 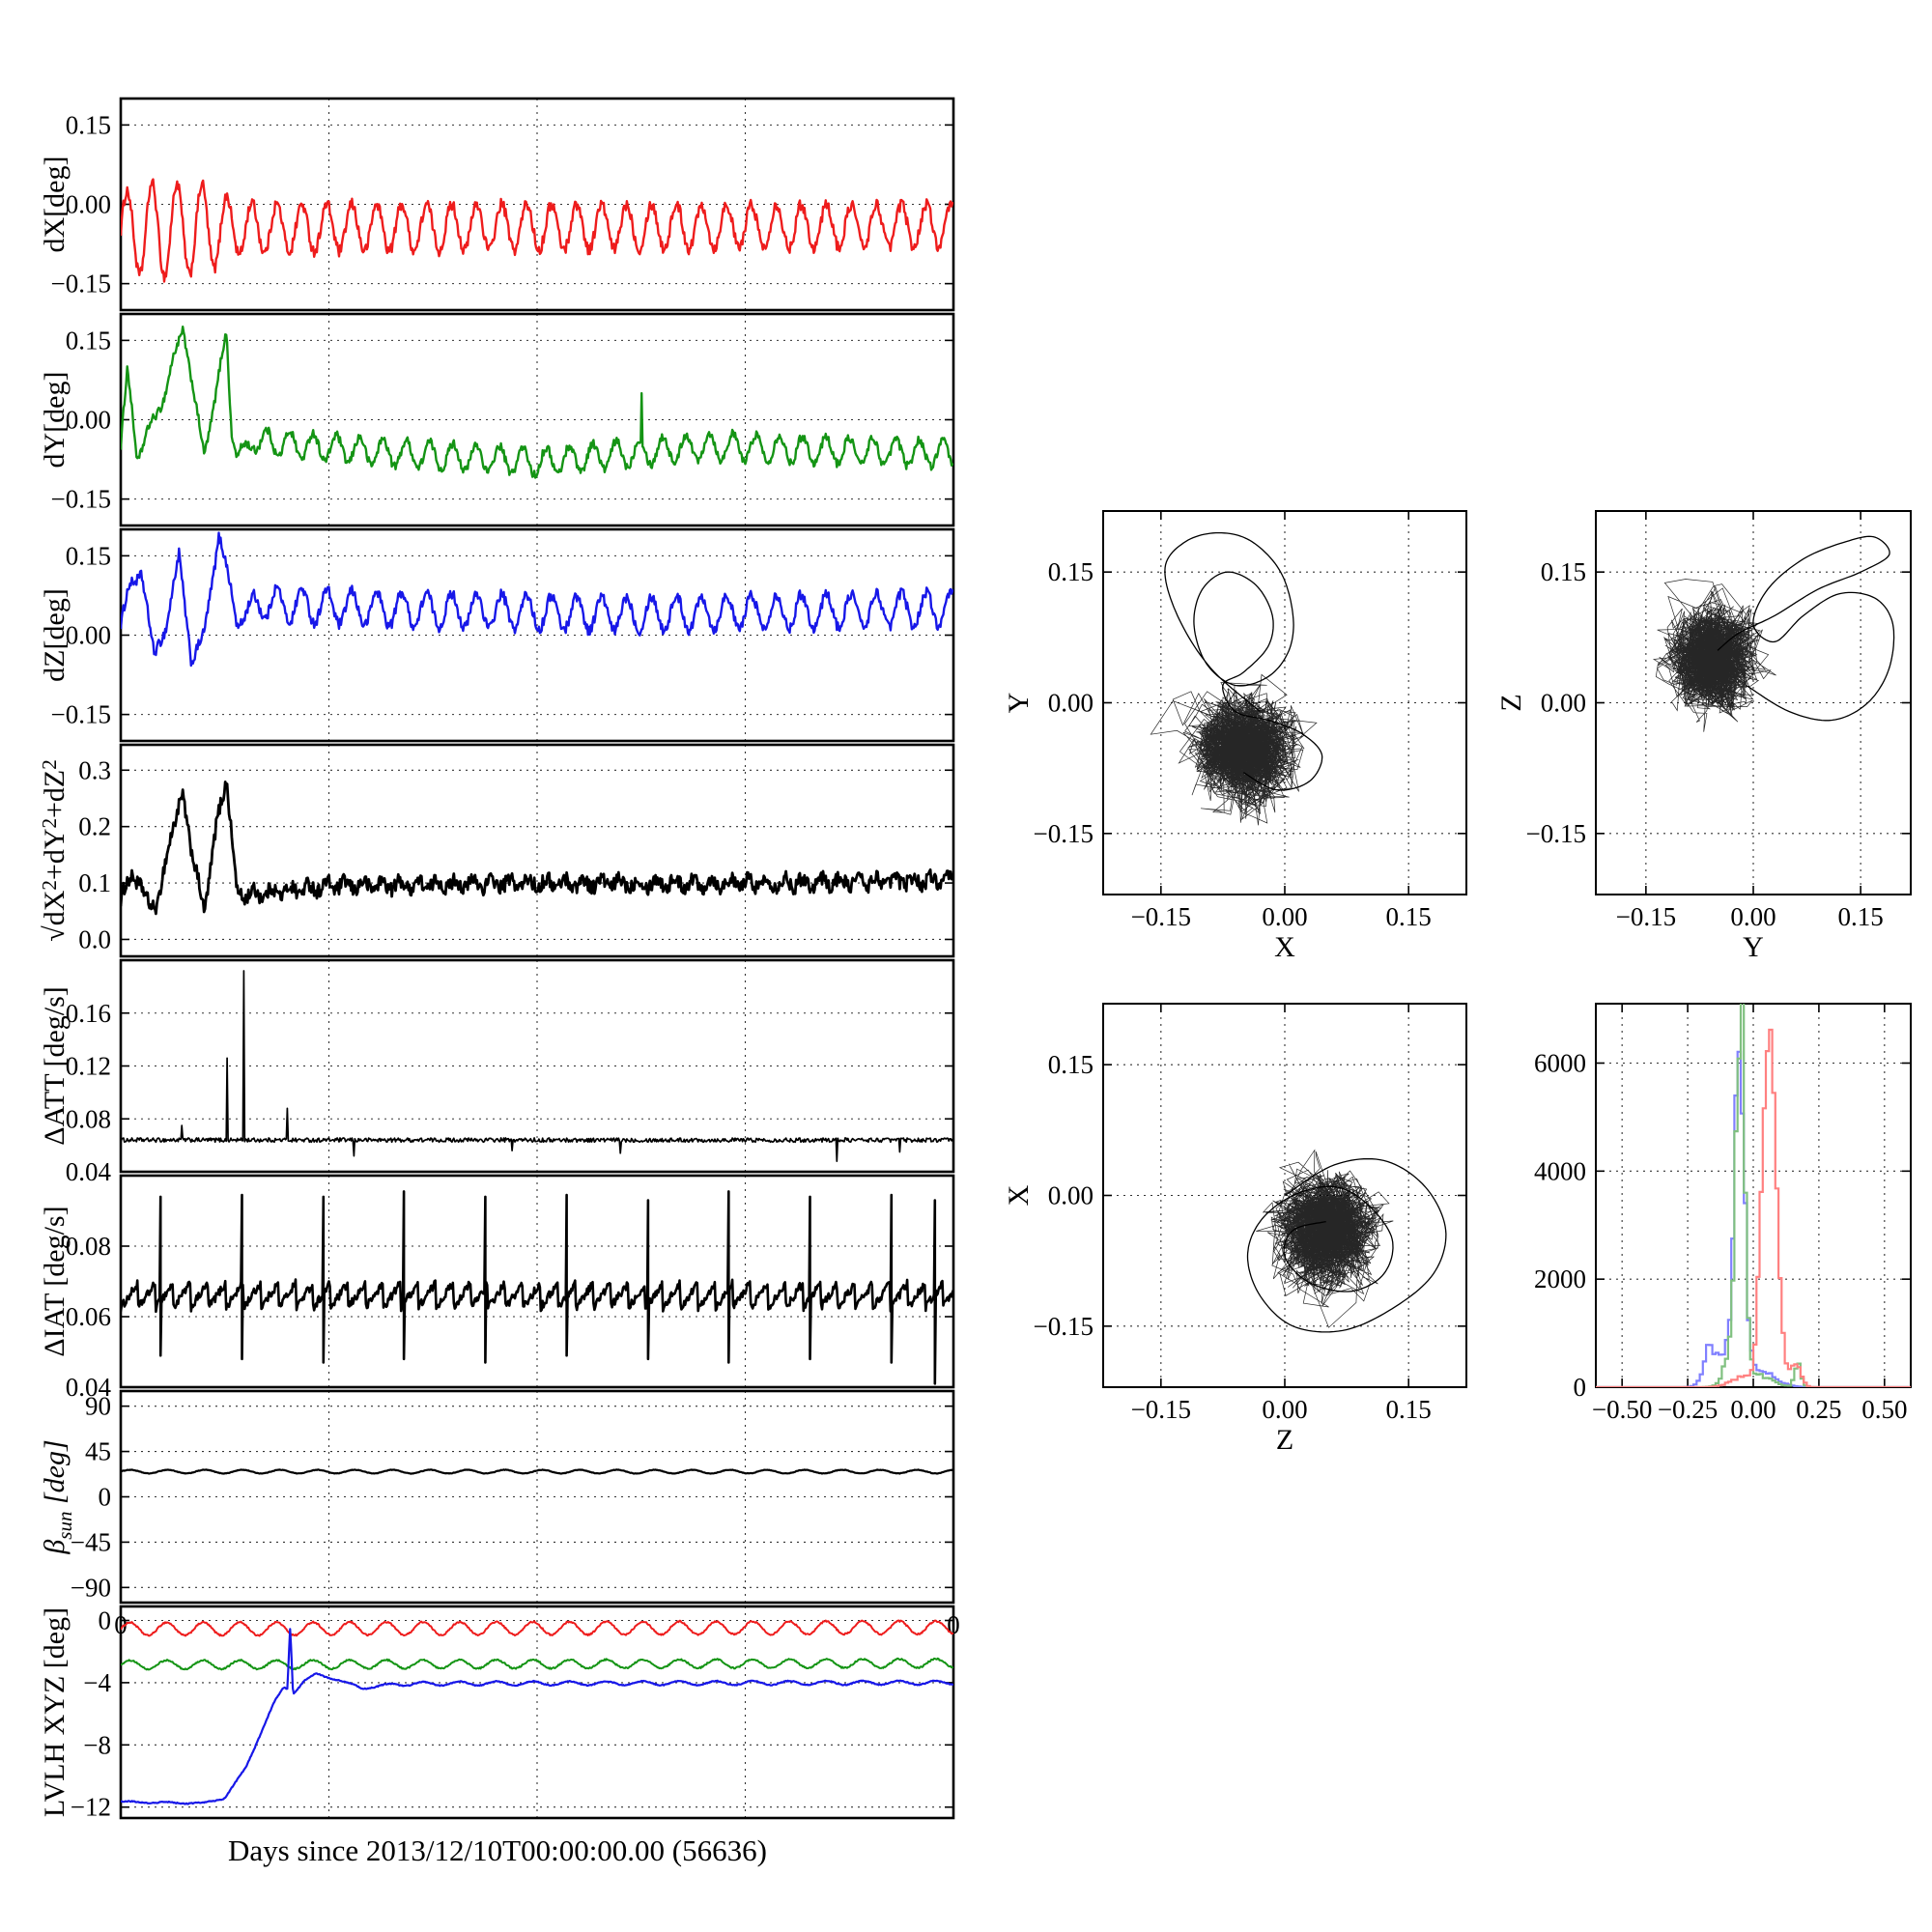 I want to click on dY-histogram-steps, so click(x=1753, y=1195).